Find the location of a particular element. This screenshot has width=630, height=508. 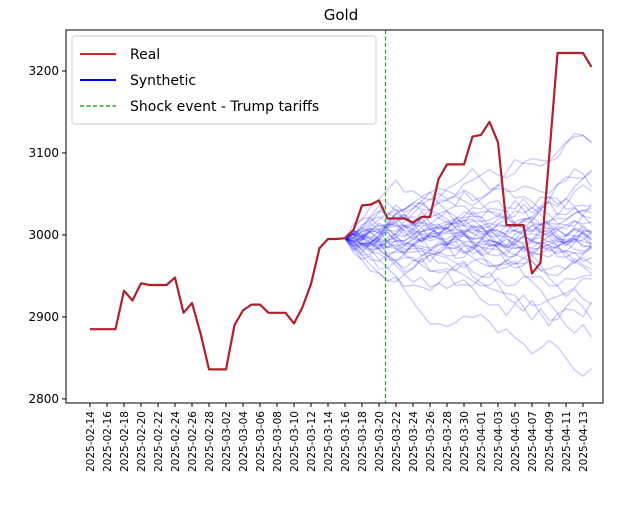

x-tick-label: 2025-04-07 is located at coordinates (533, 441).